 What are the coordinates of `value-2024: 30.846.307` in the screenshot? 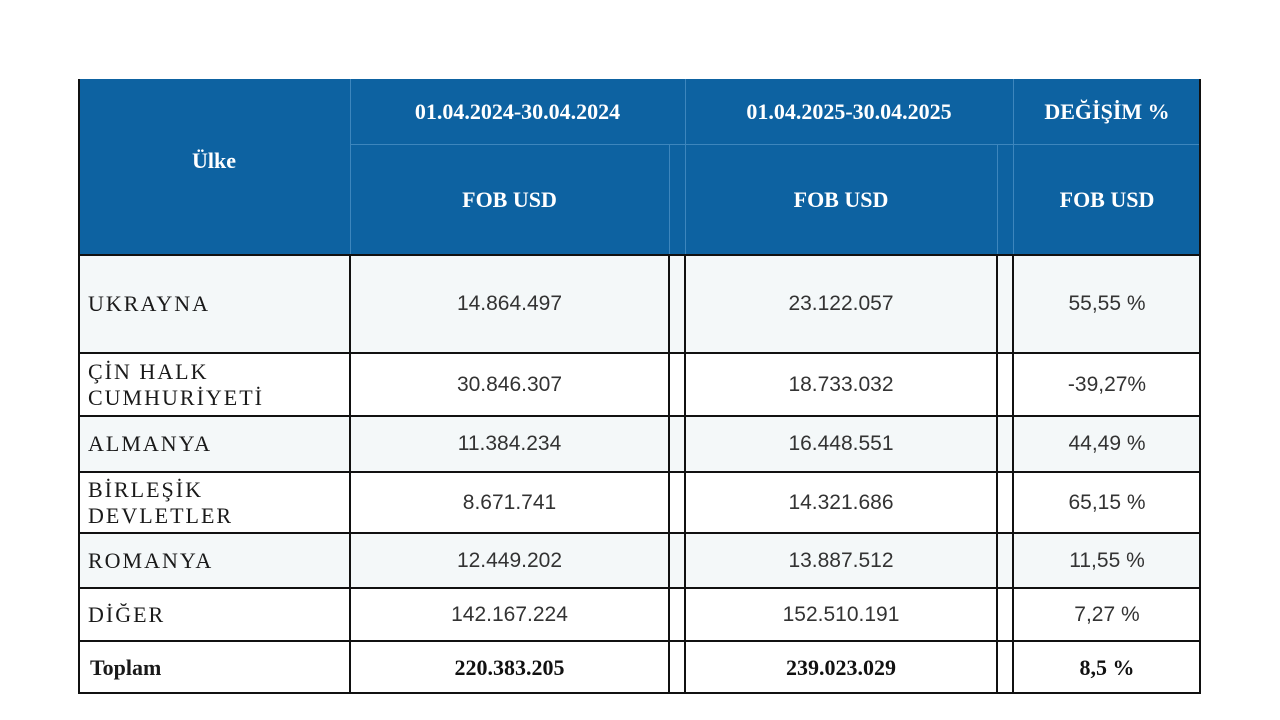 It's located at (509, 384).